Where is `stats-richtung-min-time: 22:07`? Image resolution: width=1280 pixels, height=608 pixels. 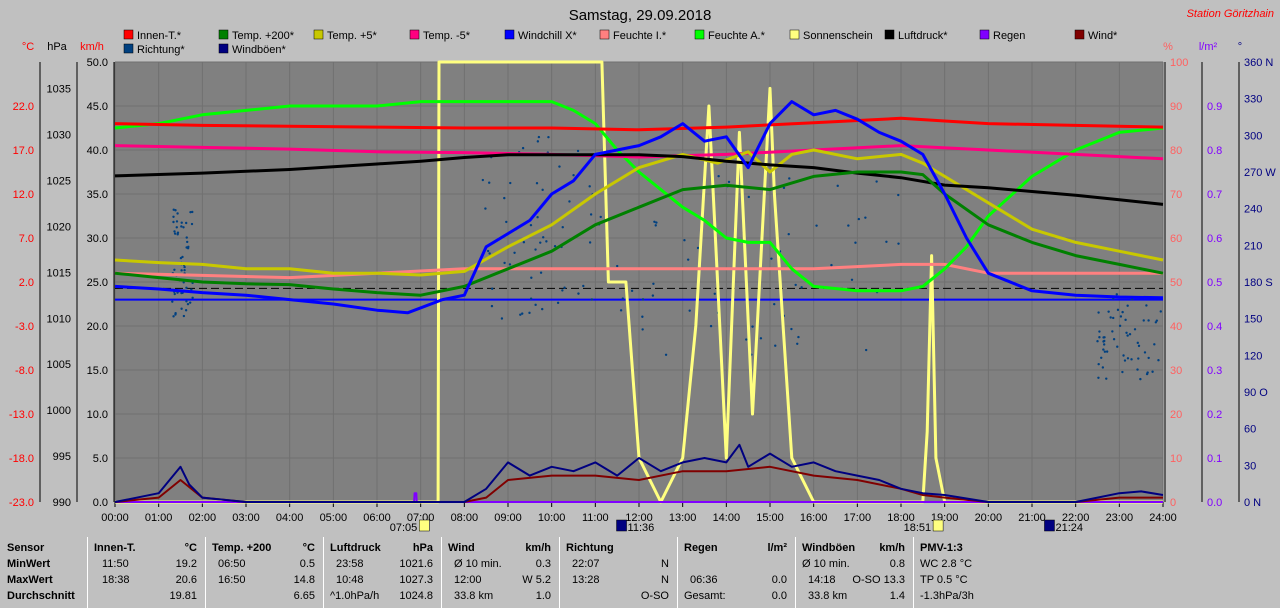 stats-richtung-min-time: 22:07 is located at coordinates (586, 564).